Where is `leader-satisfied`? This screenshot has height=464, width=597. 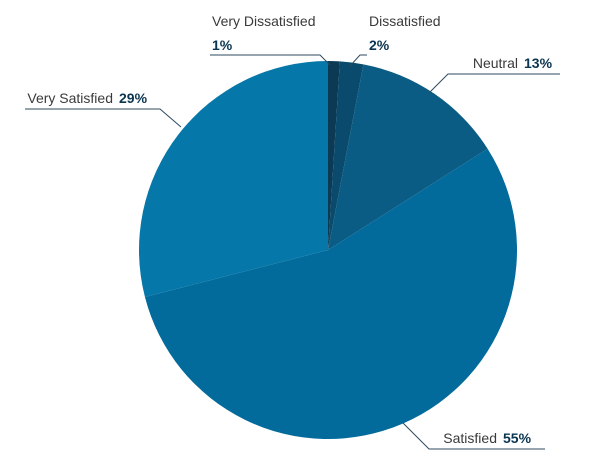
leader-satisfied is located at coordinates (473, 436).